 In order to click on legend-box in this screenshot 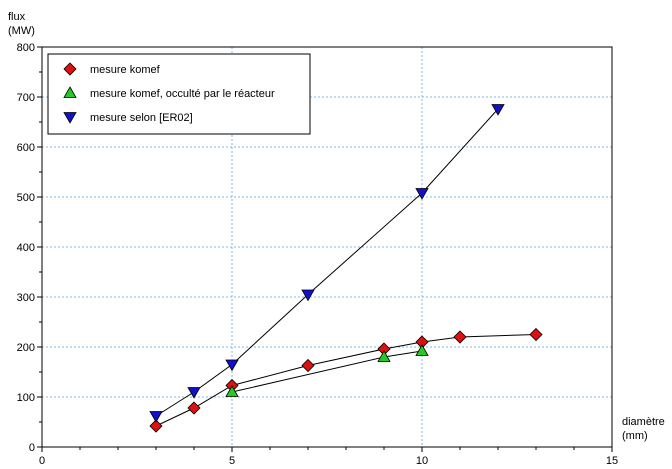, I will do `click(179, 94)`.